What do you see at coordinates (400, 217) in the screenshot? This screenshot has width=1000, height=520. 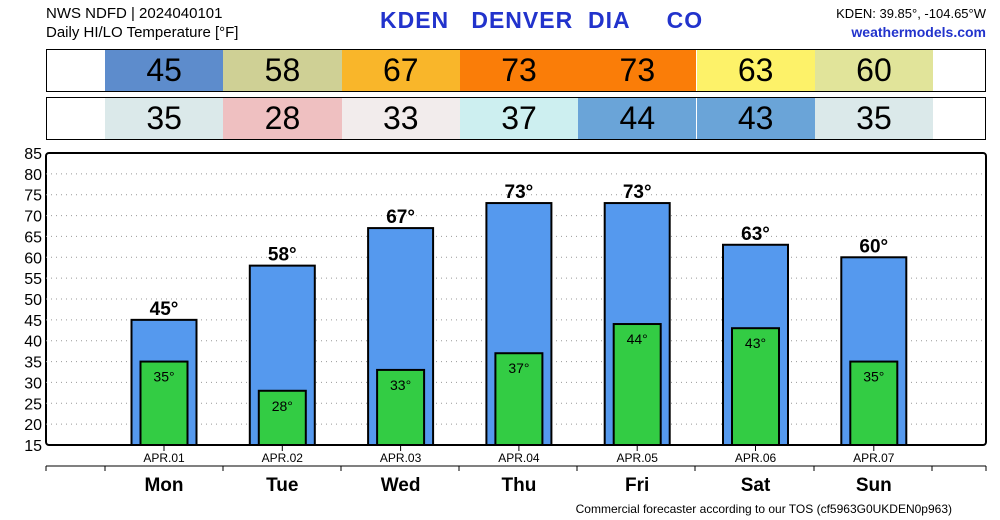 I see `high-temp-label: 67°` at bounding box center [400, 217].